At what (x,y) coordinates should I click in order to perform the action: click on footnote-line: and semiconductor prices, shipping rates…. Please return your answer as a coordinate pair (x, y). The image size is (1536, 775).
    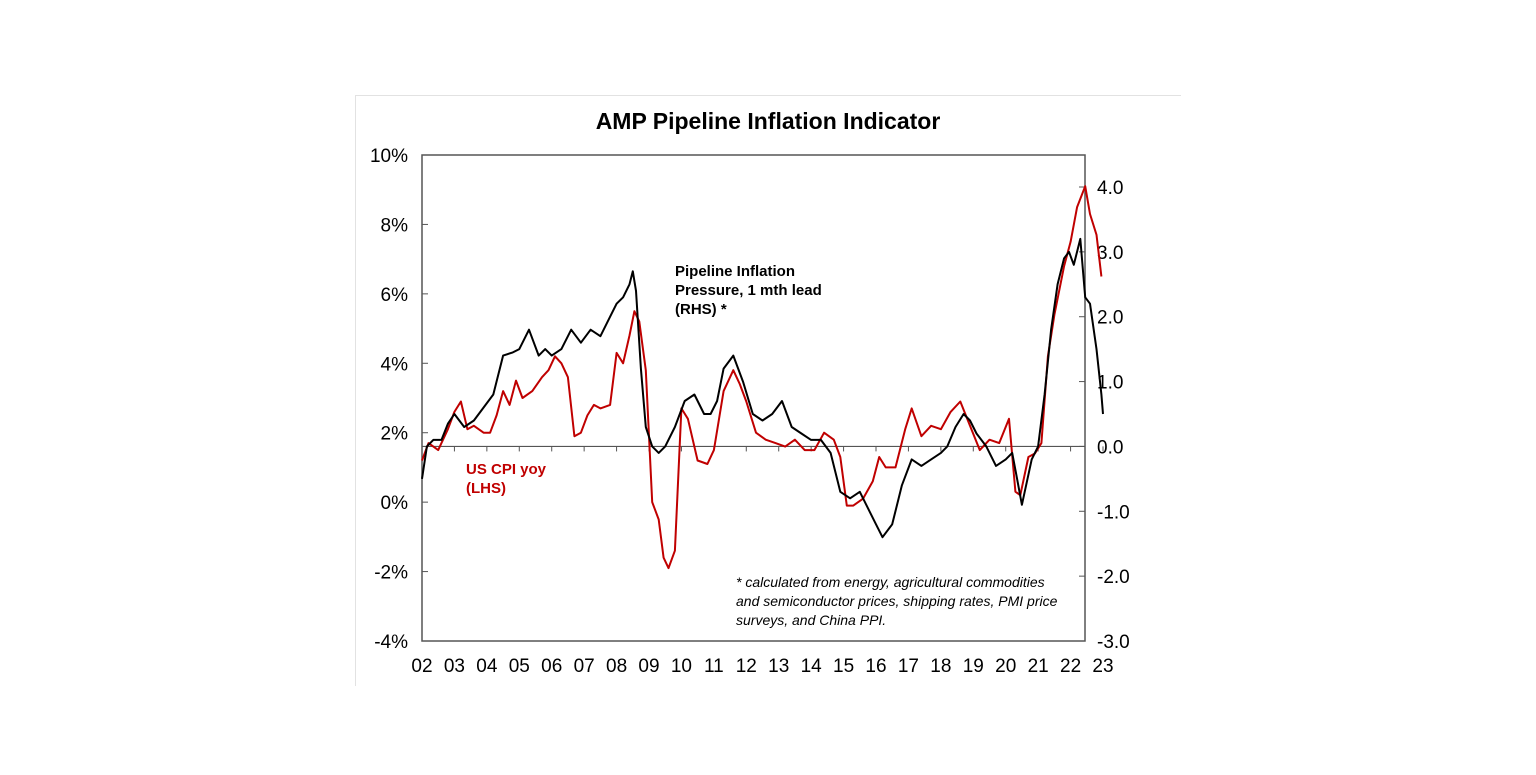
    Looking at the image, I should click on (897, 601).